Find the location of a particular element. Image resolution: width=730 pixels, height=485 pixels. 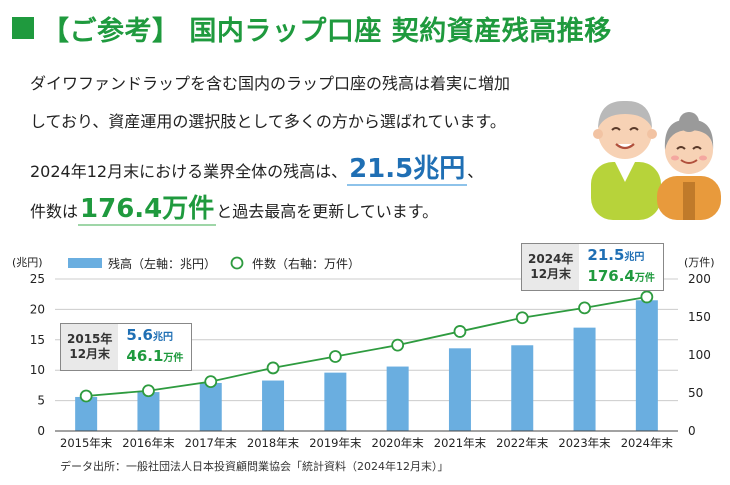

y-left-tick-label: 5 is located at coordinates (41, 401).